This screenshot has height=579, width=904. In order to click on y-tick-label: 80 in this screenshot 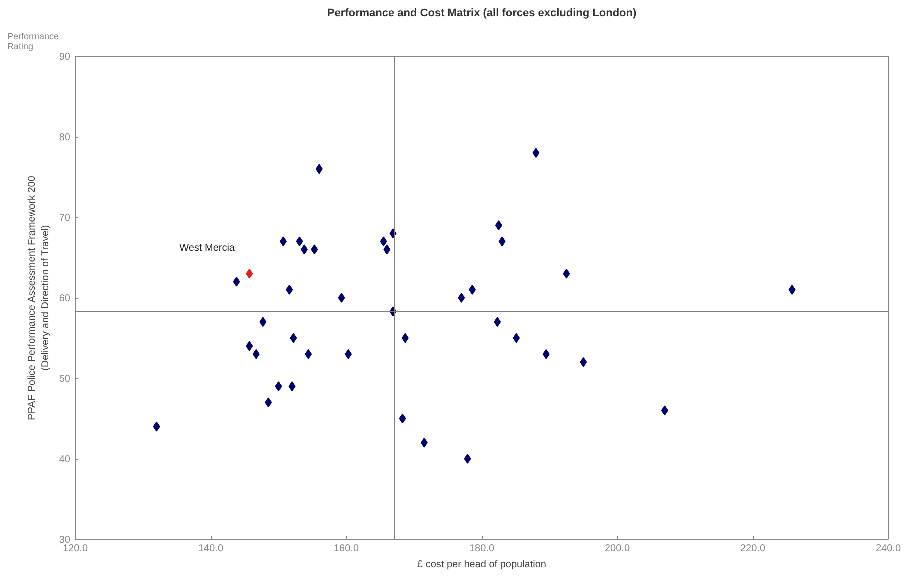, I will do `click(65, 138)`.